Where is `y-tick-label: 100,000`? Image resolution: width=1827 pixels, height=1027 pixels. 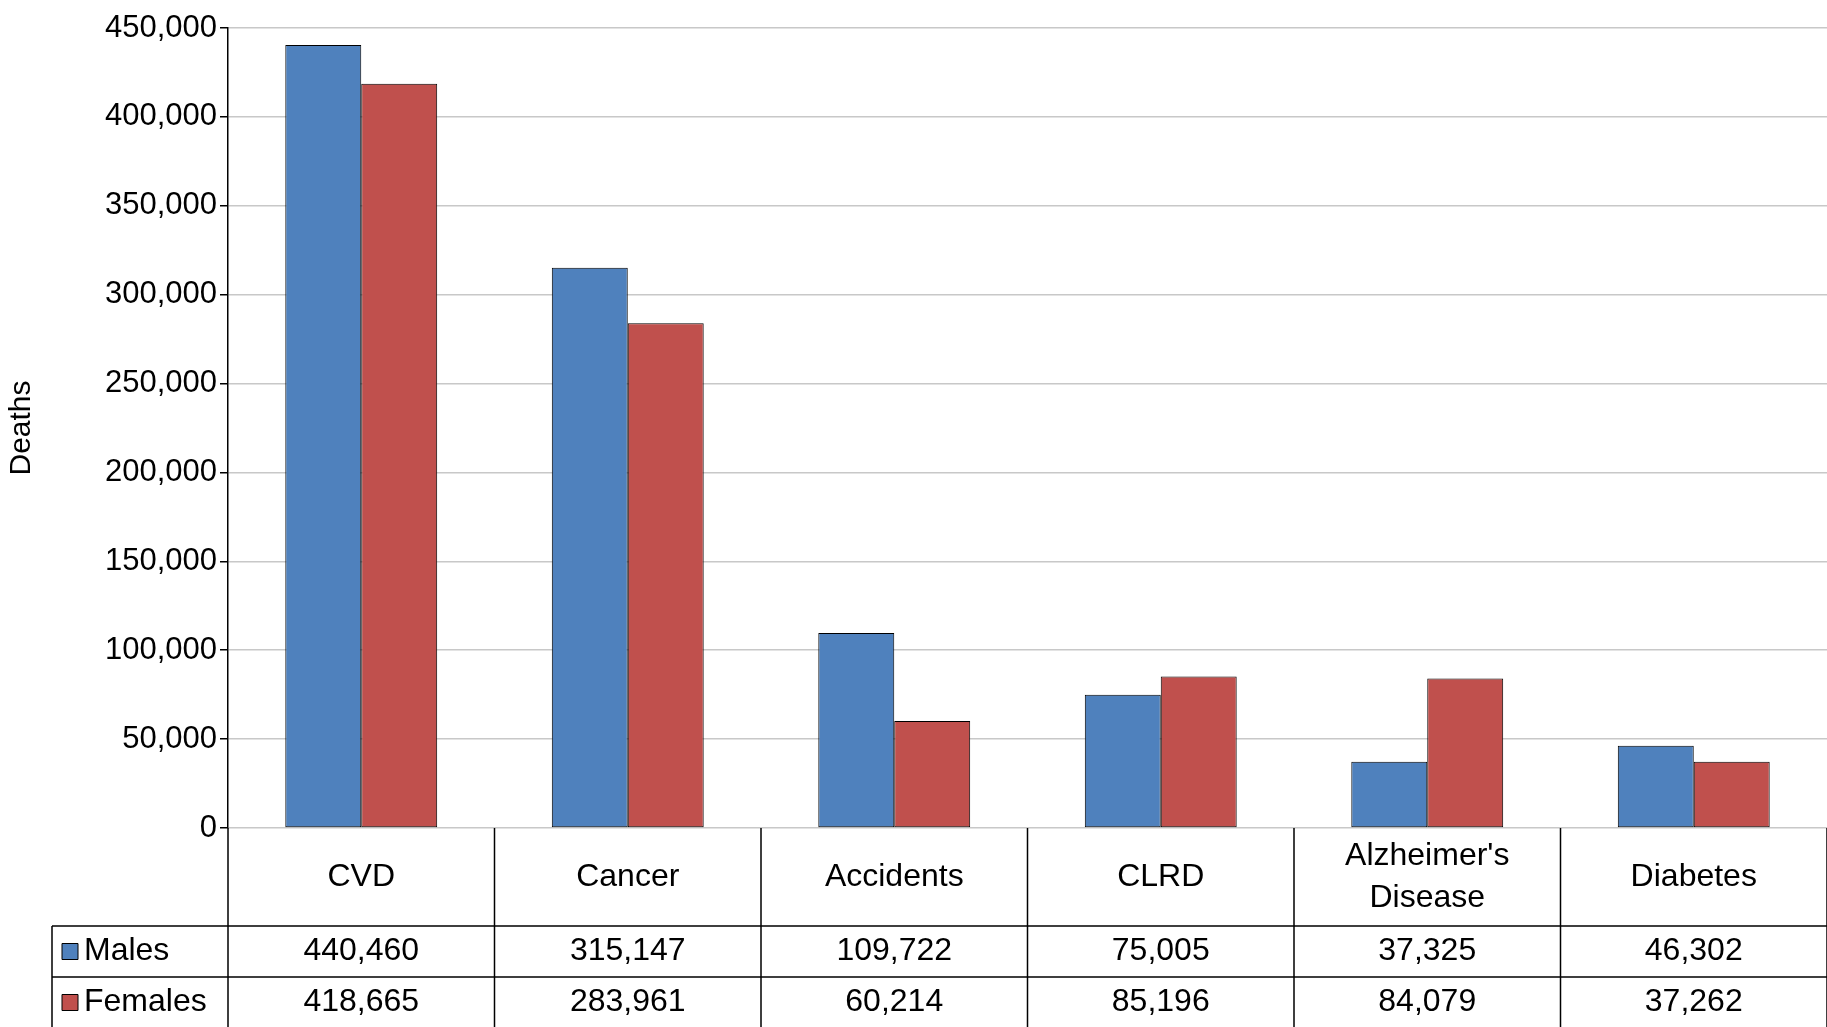
y-tick-label: 100,000 is located at coordinates (160, 648).